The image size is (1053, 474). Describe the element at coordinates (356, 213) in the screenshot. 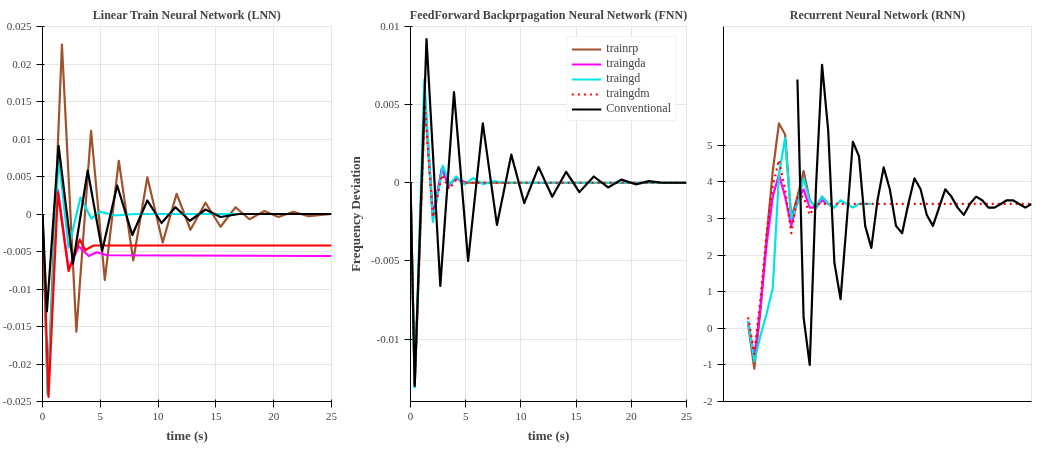

I see `y-axis-title: Frequency Deviation` at that location.